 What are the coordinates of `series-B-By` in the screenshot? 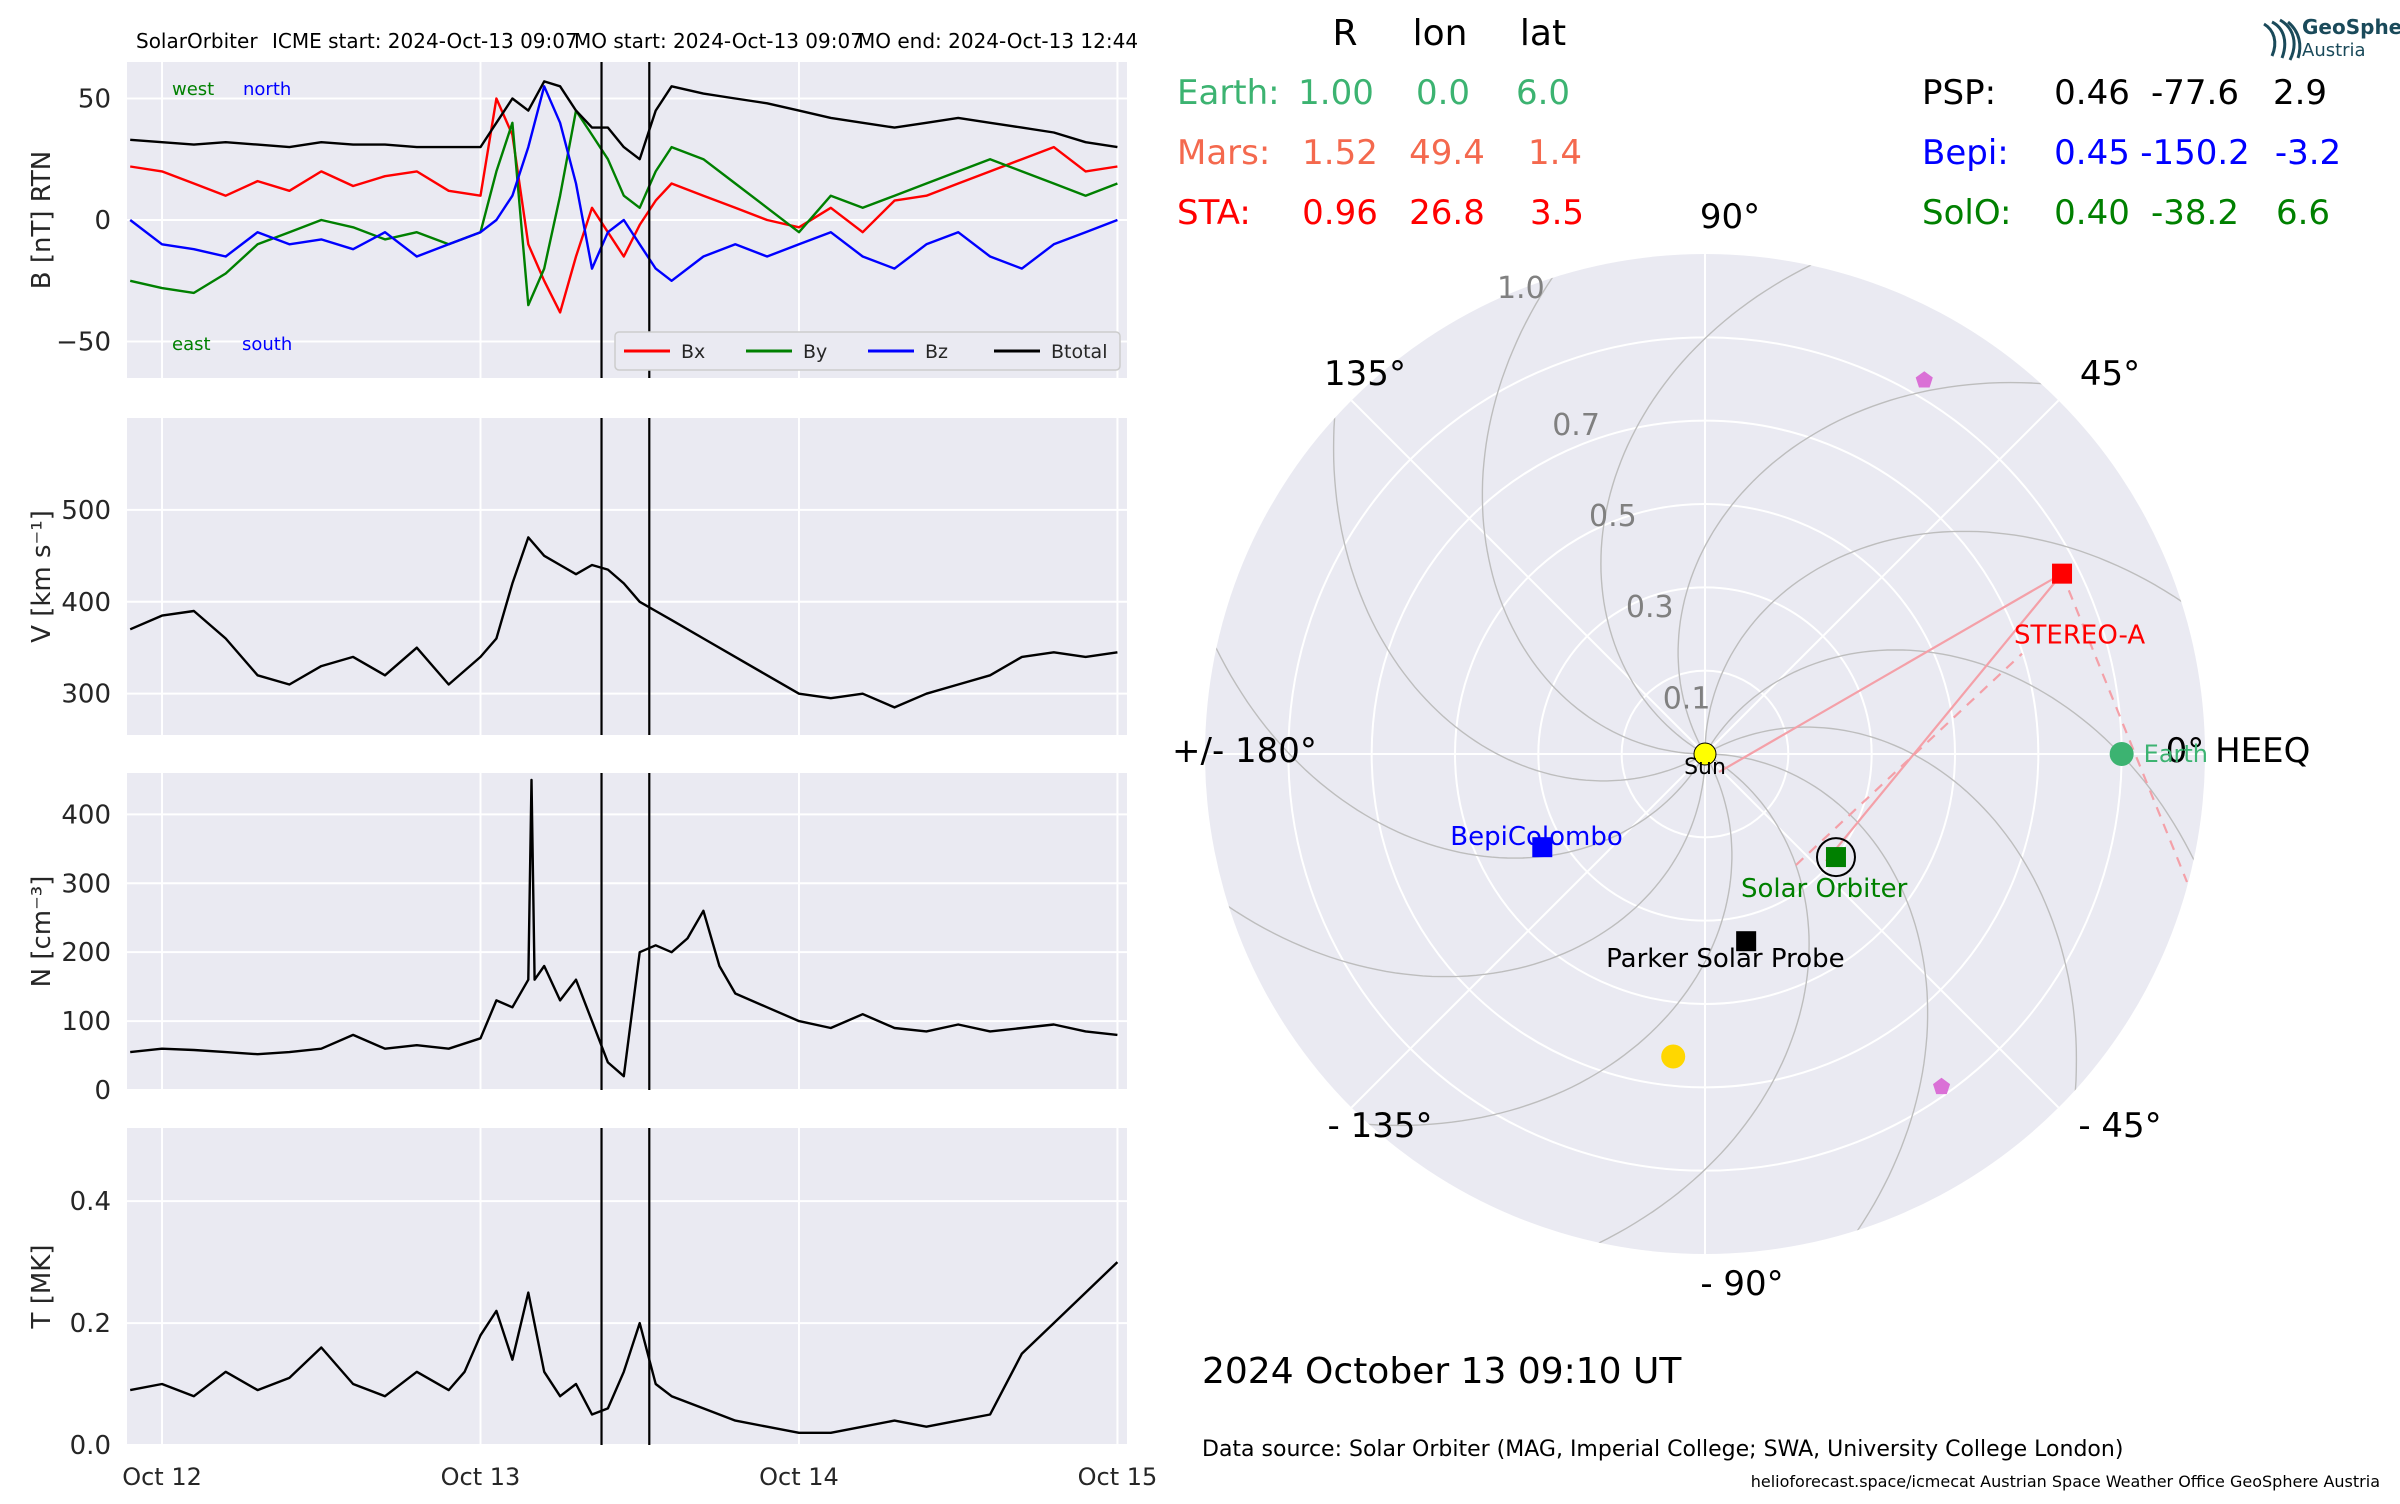 It's located at (623, 208).